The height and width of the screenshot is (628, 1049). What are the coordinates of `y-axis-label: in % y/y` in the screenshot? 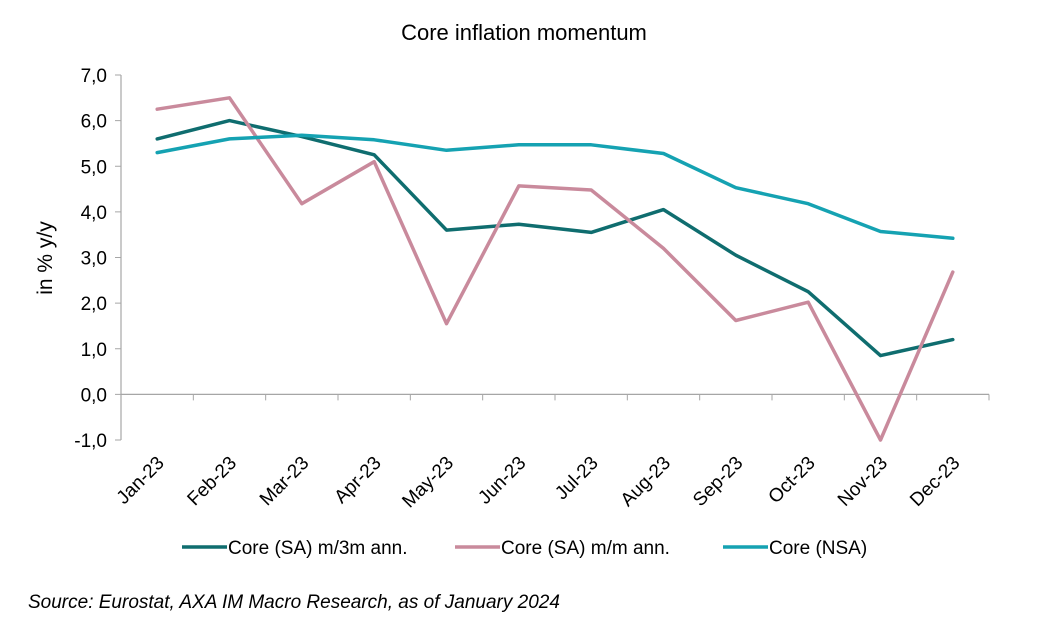 It's located at (45, 258).